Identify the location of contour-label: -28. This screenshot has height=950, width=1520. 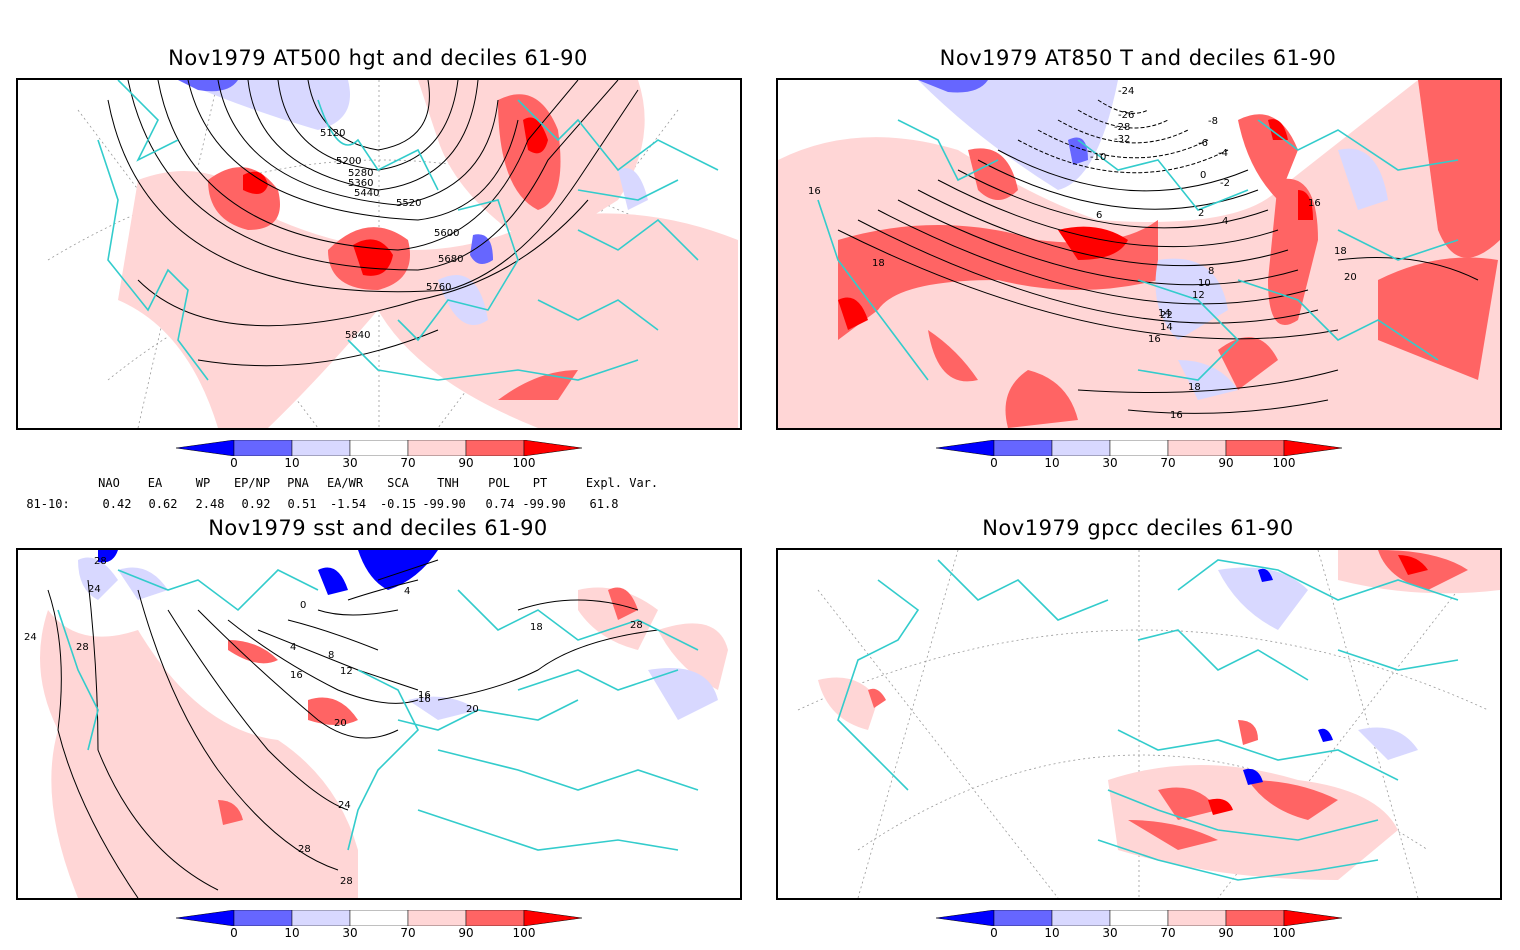
(1122, 127).